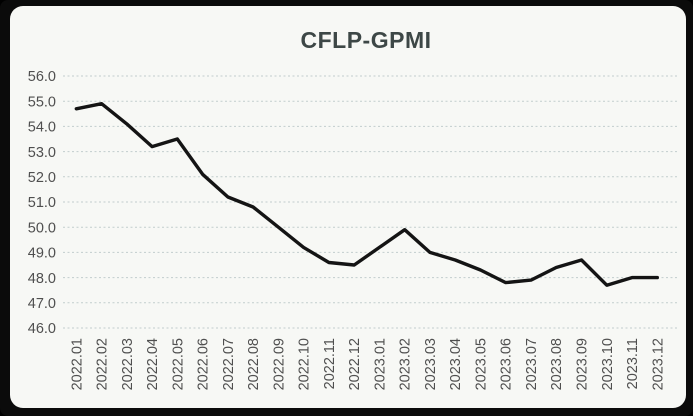 This screenshot has height=416, width=693. Describe the element at coordinates (330, 363) in the screenshot. I see `x-axis-tick-label: 2022.11` at that location.